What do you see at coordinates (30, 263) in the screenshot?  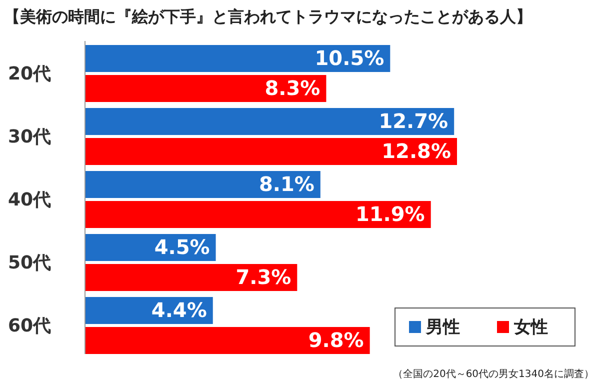 I see `y-tick-label: 50代` at bounding box center [30, 263].